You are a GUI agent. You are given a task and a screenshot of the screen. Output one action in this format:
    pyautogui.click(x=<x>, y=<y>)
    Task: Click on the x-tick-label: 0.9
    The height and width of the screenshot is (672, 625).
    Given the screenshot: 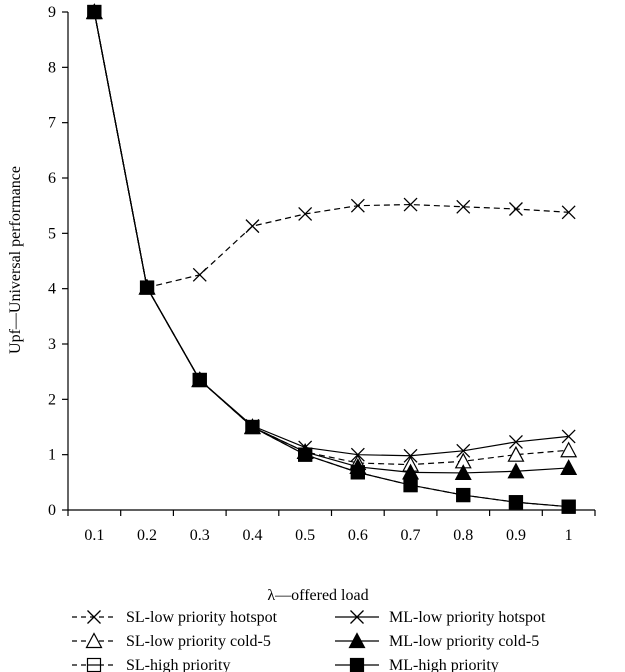 What is the action you would take?
    pyautogui.click(x=516, y=535)
    